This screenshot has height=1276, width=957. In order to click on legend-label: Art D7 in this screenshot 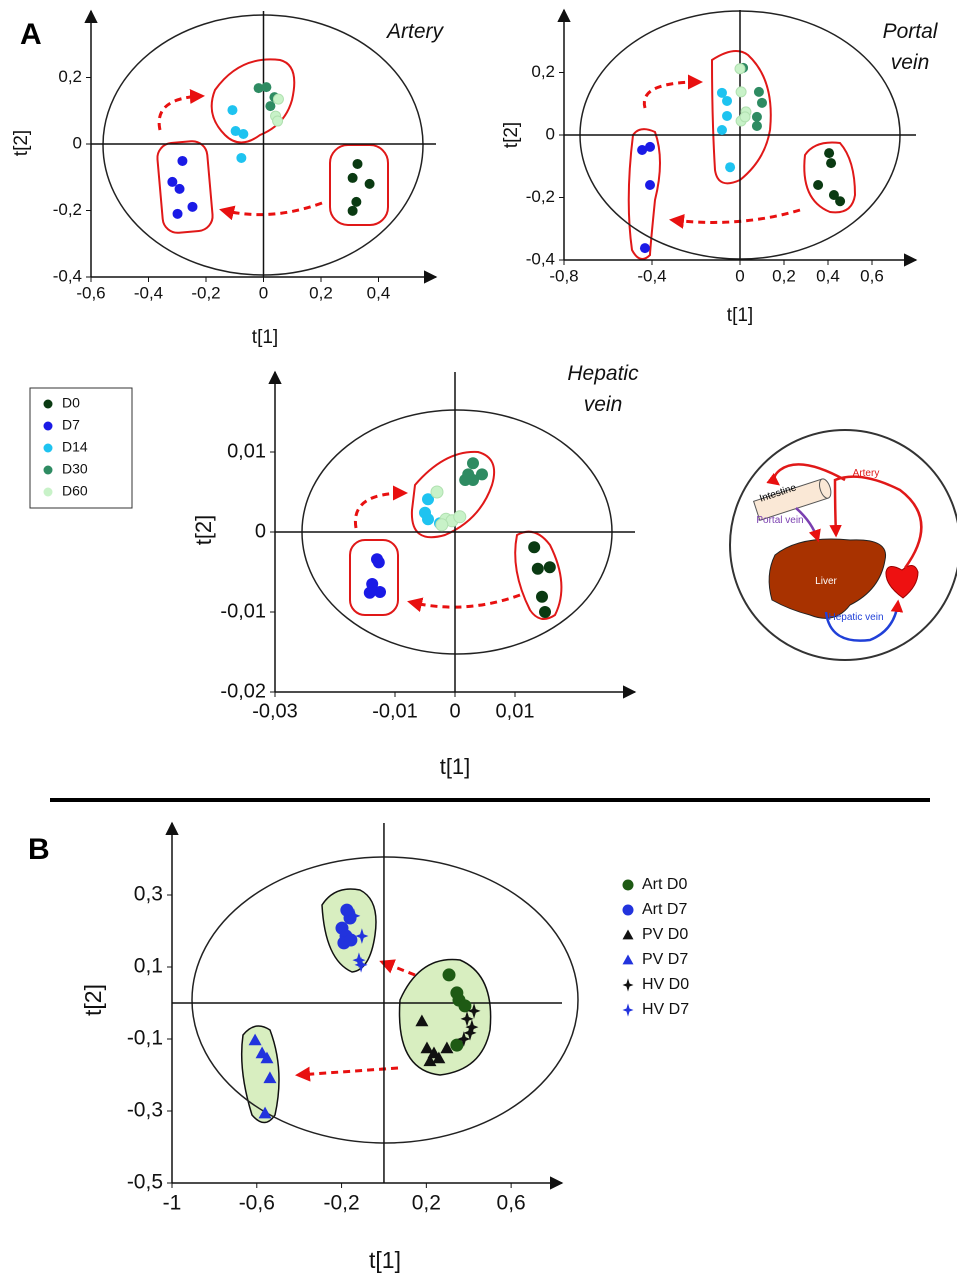, I will do `click(664, 909)`.